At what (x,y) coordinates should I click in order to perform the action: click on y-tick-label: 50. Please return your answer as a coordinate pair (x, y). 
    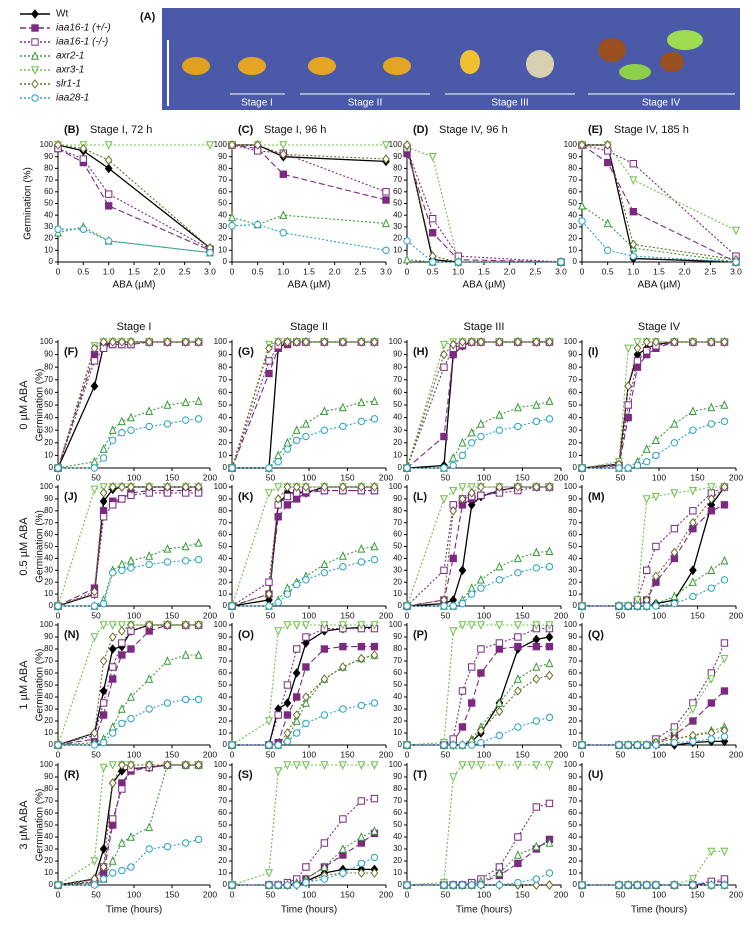
    Looking at the image, I should click on (222, 824).